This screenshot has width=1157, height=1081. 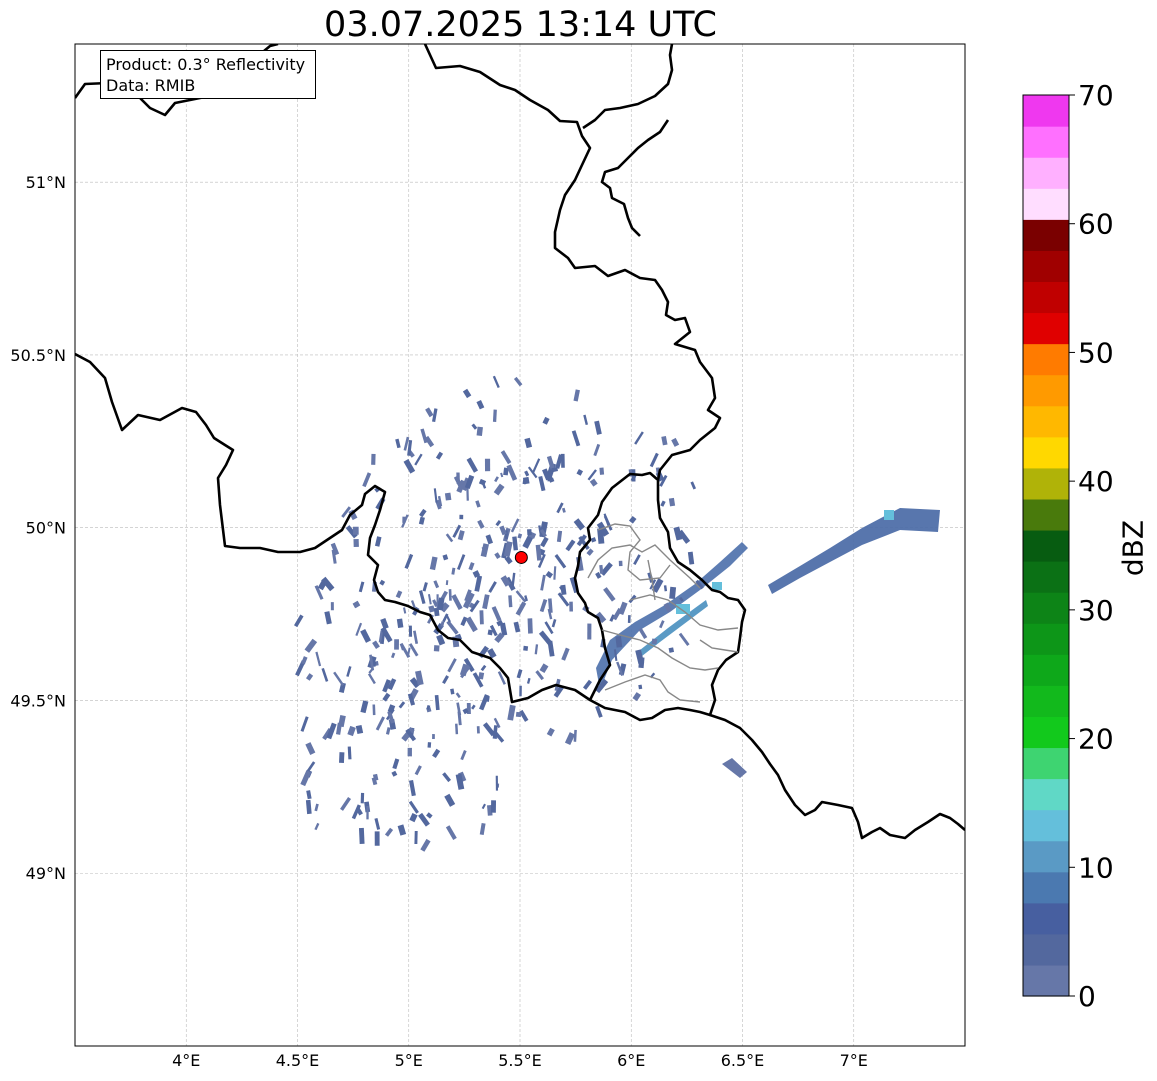 I want to click on border-france-belgium, so click(x=333, y=528).